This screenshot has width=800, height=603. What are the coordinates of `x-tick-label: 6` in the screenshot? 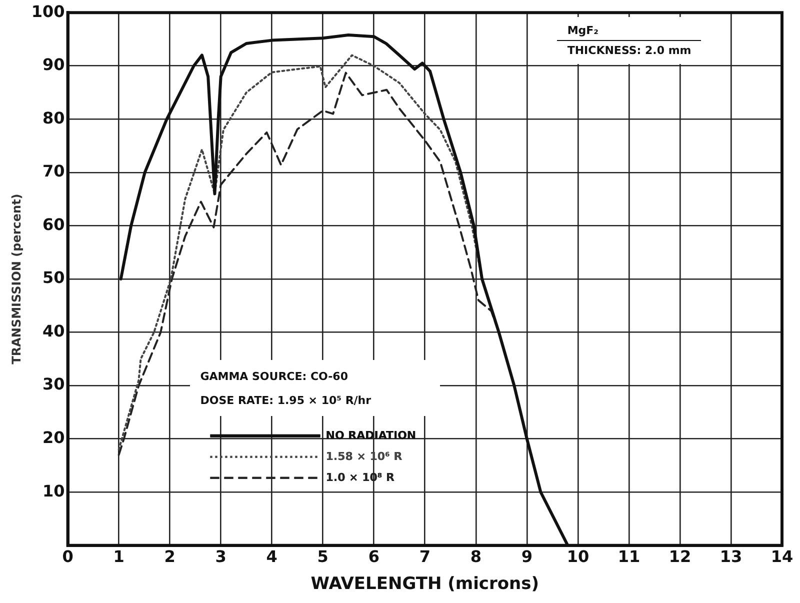 It's located at (374, 556).